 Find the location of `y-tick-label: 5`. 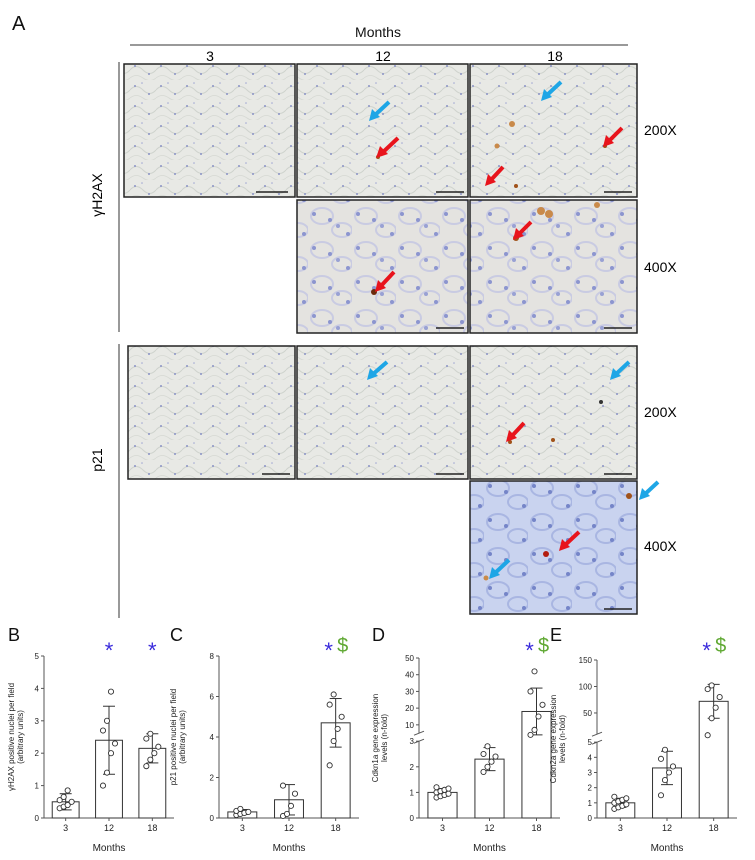

y-tick-label: 5 is located at coordinates (590, 742).